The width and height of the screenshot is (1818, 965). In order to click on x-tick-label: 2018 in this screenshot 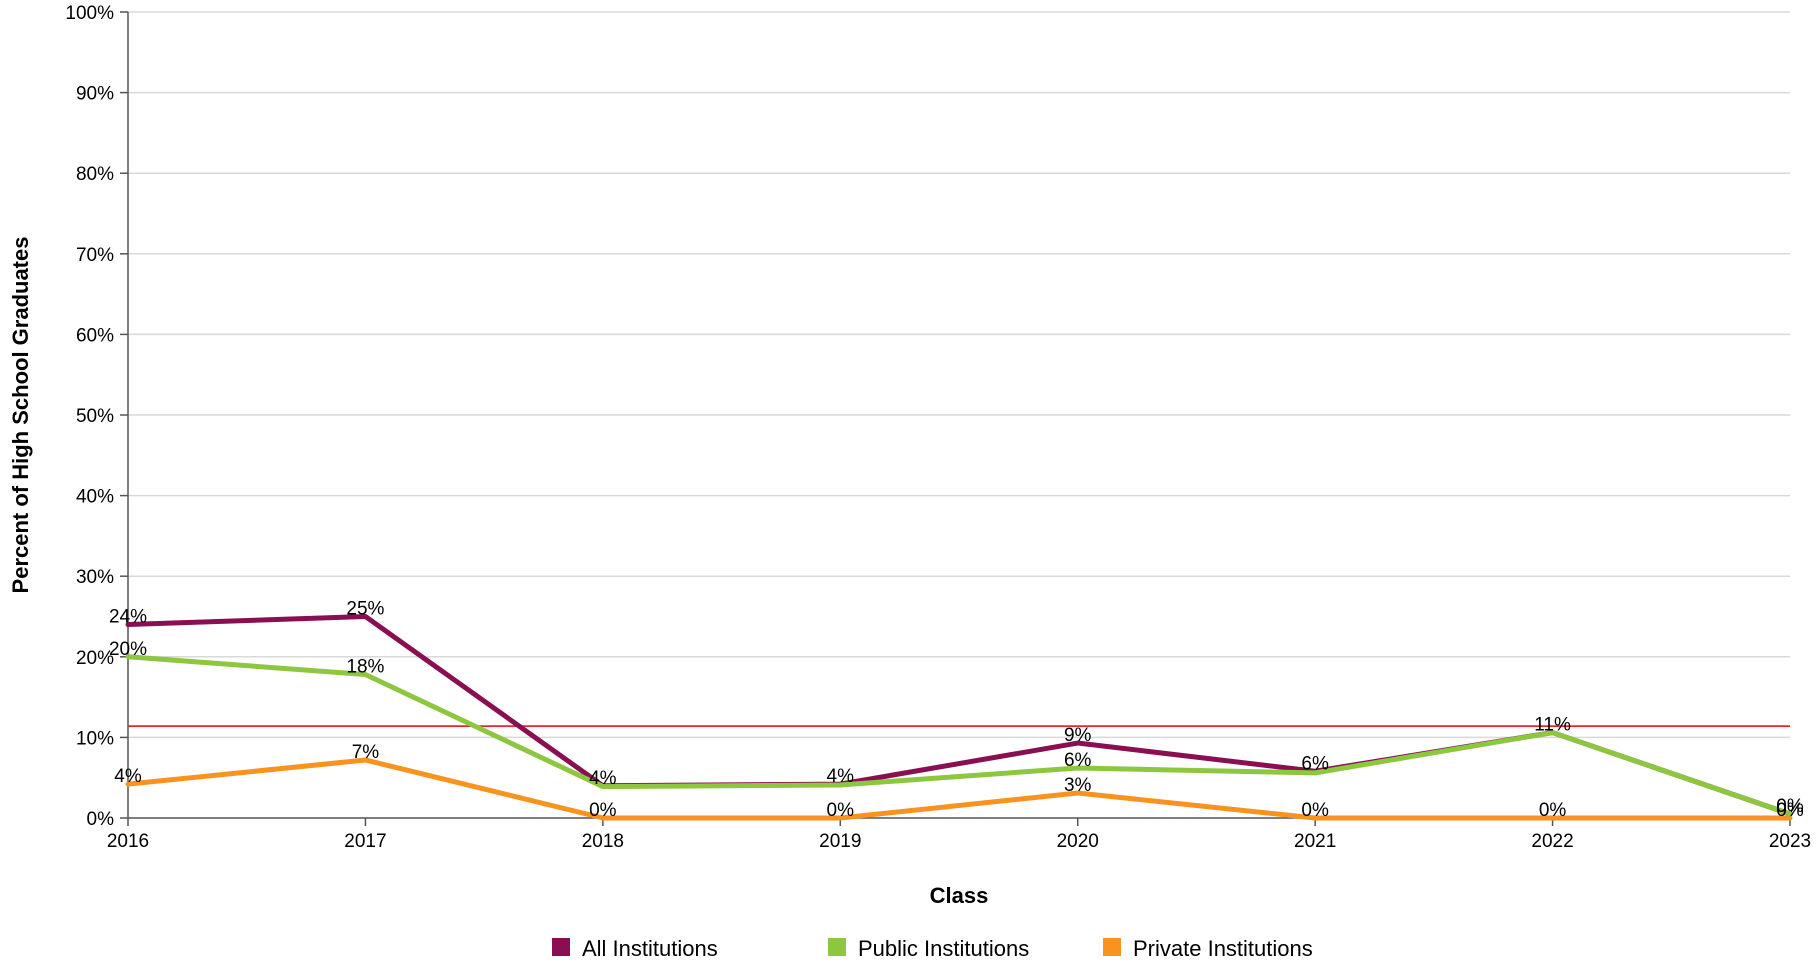, I will do `click(603, 841)`.